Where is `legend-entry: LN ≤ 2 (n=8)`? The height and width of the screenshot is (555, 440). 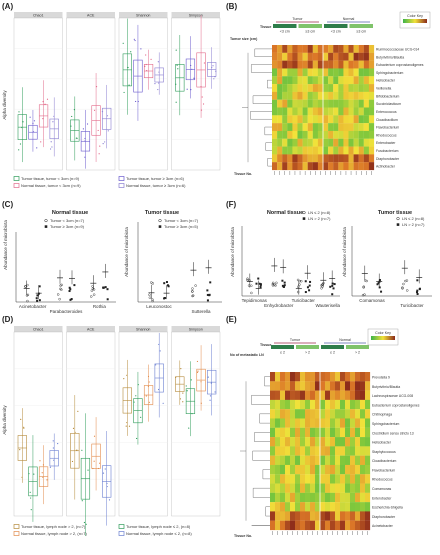 legend-entry: LN ≤ 2 (n=8) is located at coordinates (319, 212).